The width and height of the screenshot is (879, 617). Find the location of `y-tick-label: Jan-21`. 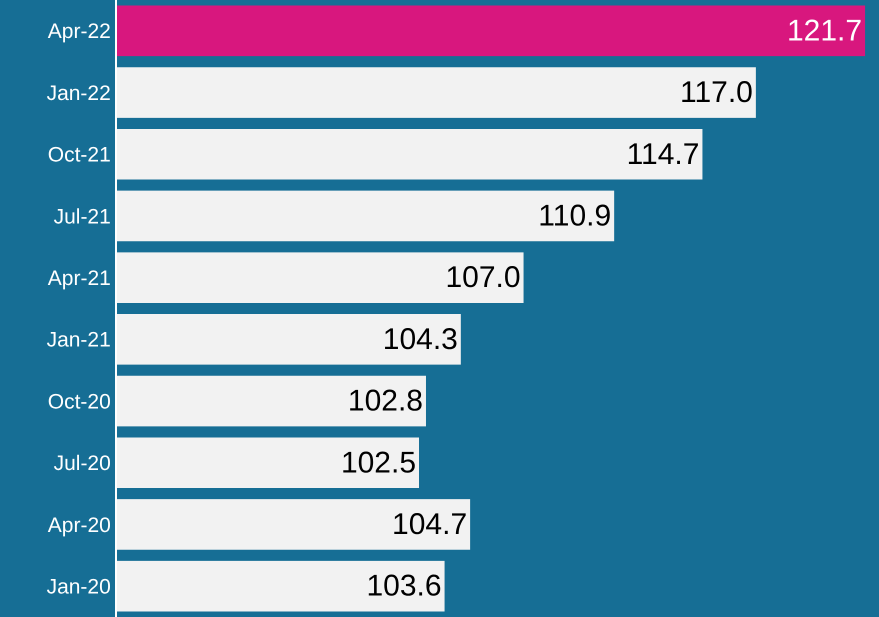

y-tick-label: Jan-21 is located at coordinates (78, 340).